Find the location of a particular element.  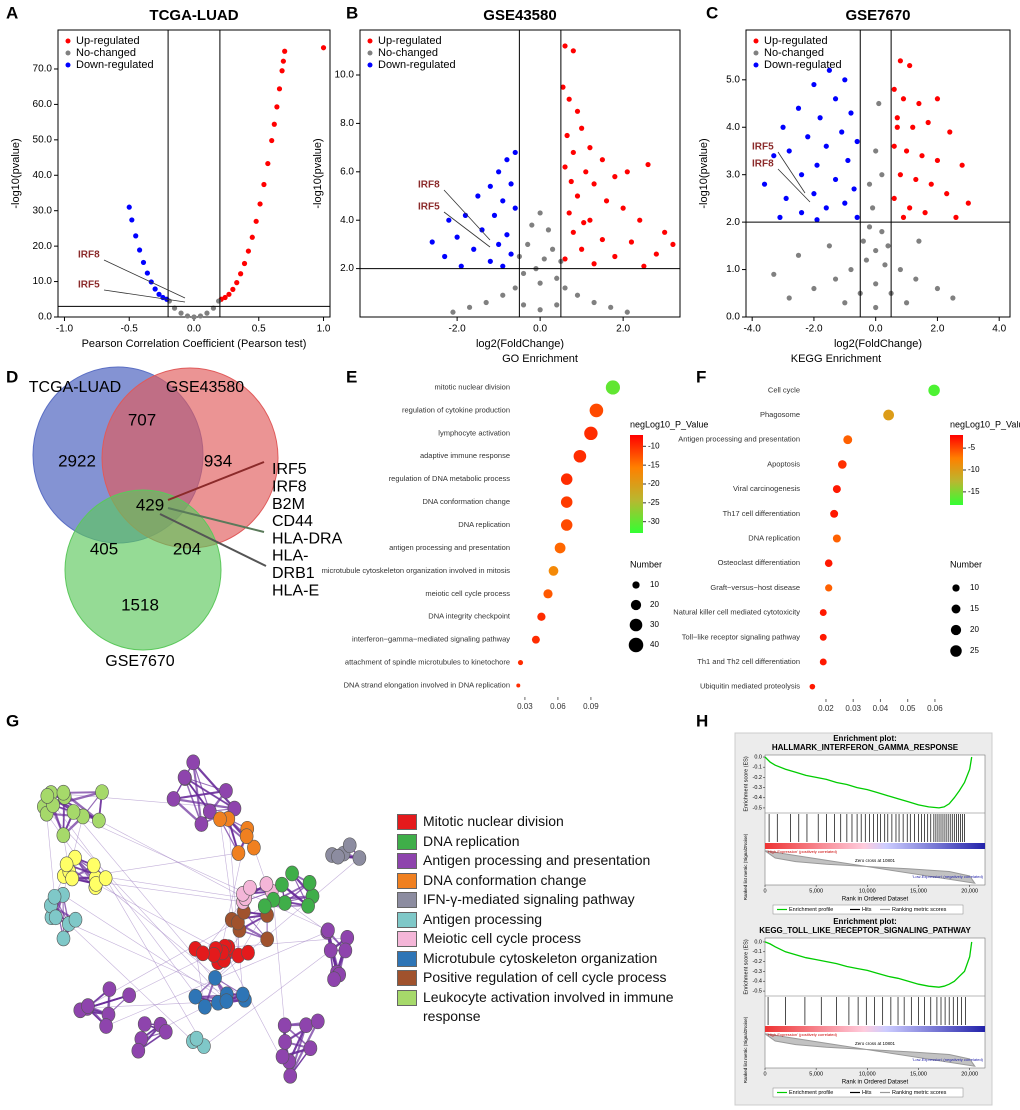

y-tick-label: 70.0 is located at coordinates (43, 69).